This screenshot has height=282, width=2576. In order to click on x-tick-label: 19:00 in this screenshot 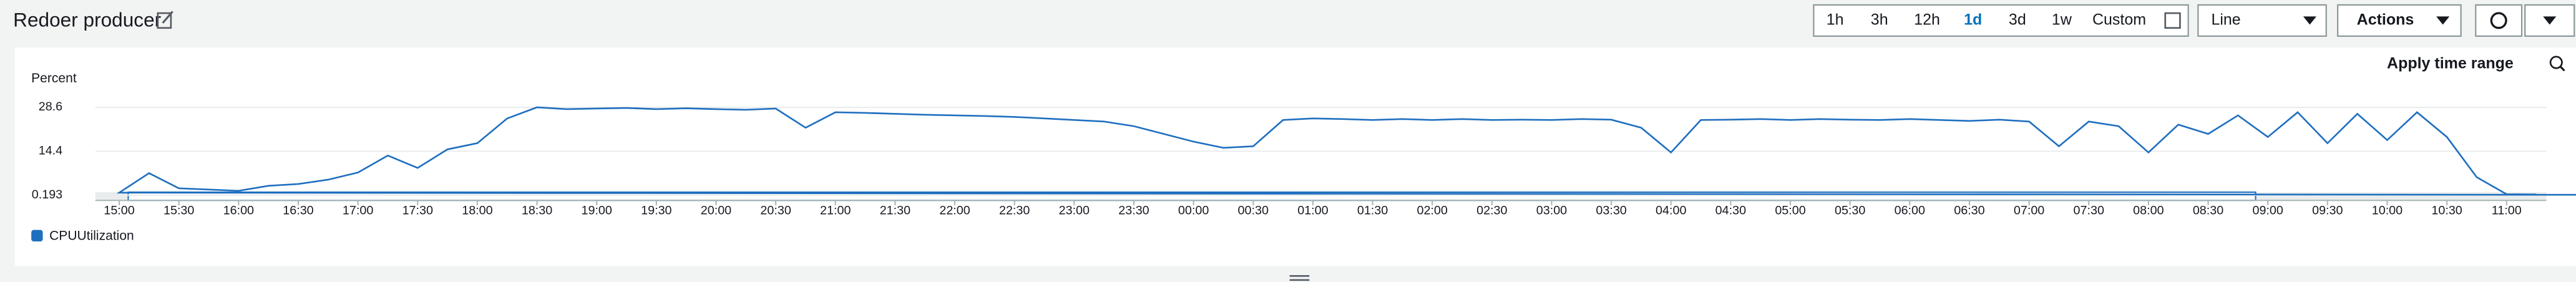, I will do `click(597, 210)`.